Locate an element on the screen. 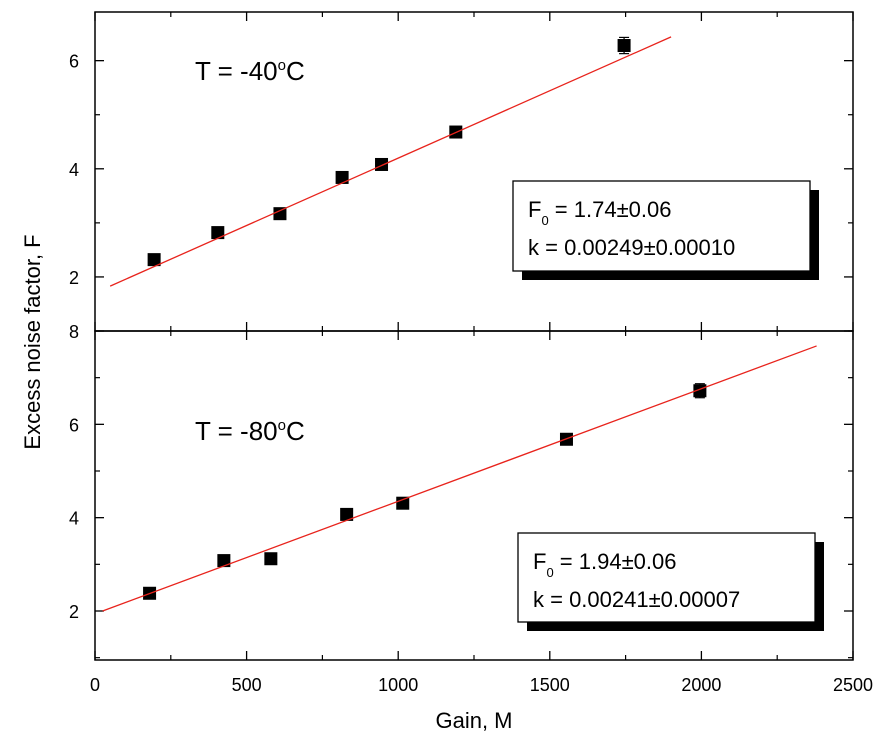  fit-parameter-f0: F0 = 1.74±0.06 is located at coordinates (599, 212).